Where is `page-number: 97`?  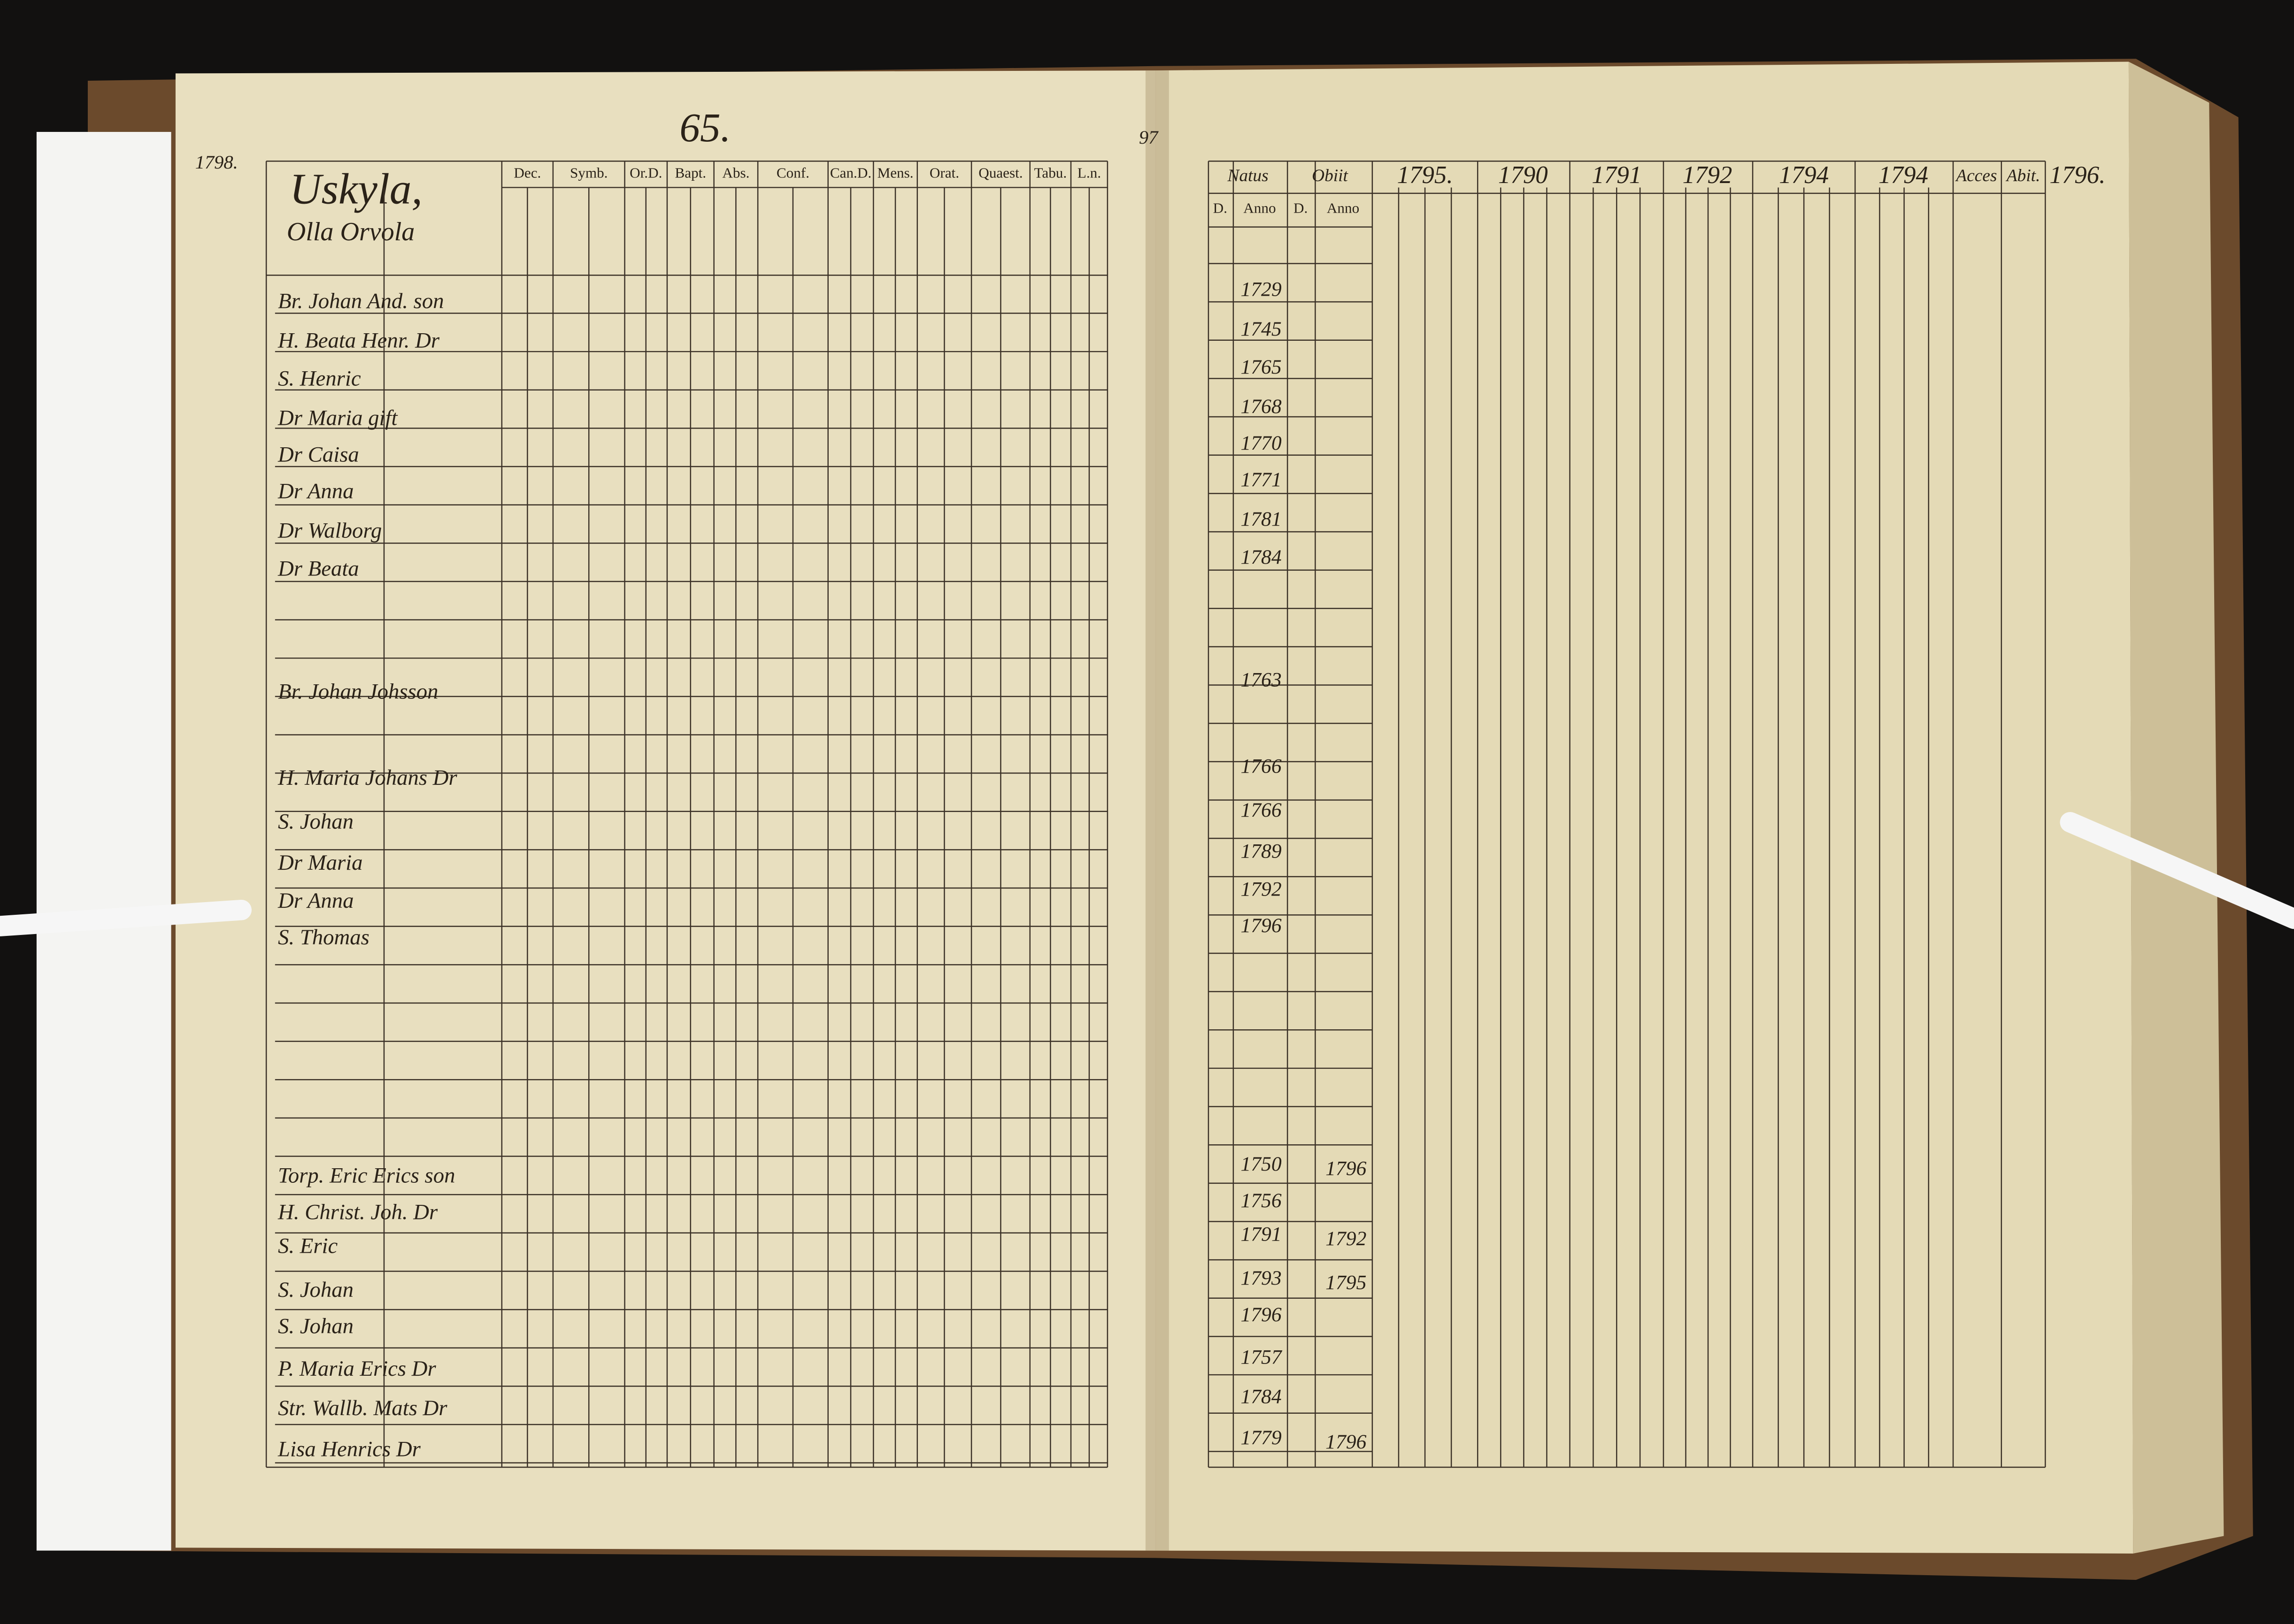
page-number: 97 is located at coordinates (1149, 137).